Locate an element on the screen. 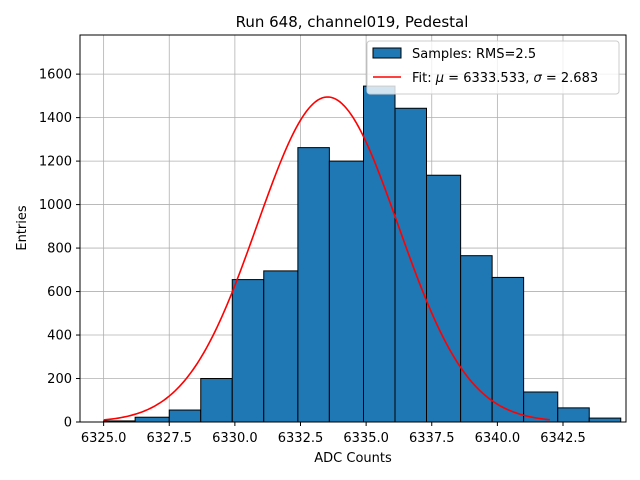  y-axis-ticks: 0 200 400 600 800 1000 1200 1400 1600 is located at coordinates (59, 249).